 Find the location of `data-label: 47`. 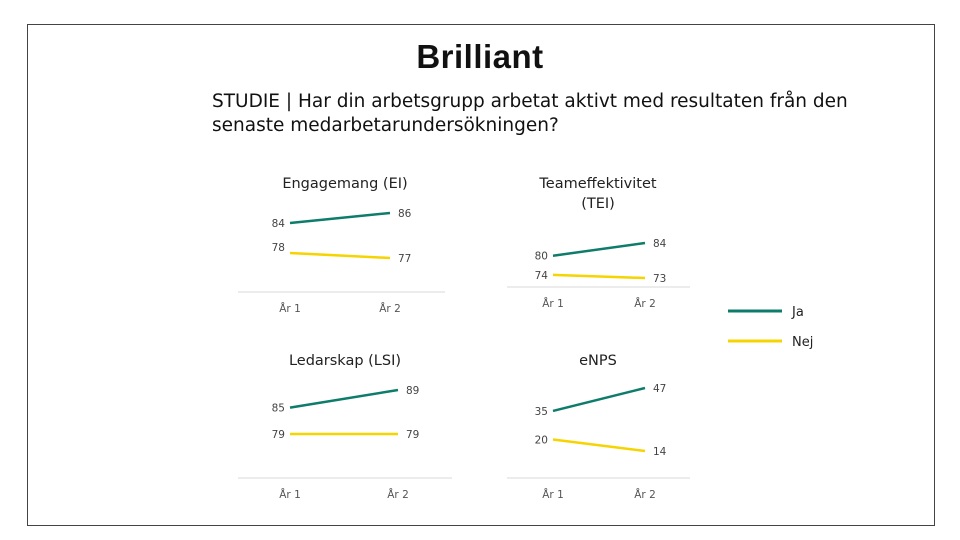

data-label: 47 is located at coordinates (659, 389).